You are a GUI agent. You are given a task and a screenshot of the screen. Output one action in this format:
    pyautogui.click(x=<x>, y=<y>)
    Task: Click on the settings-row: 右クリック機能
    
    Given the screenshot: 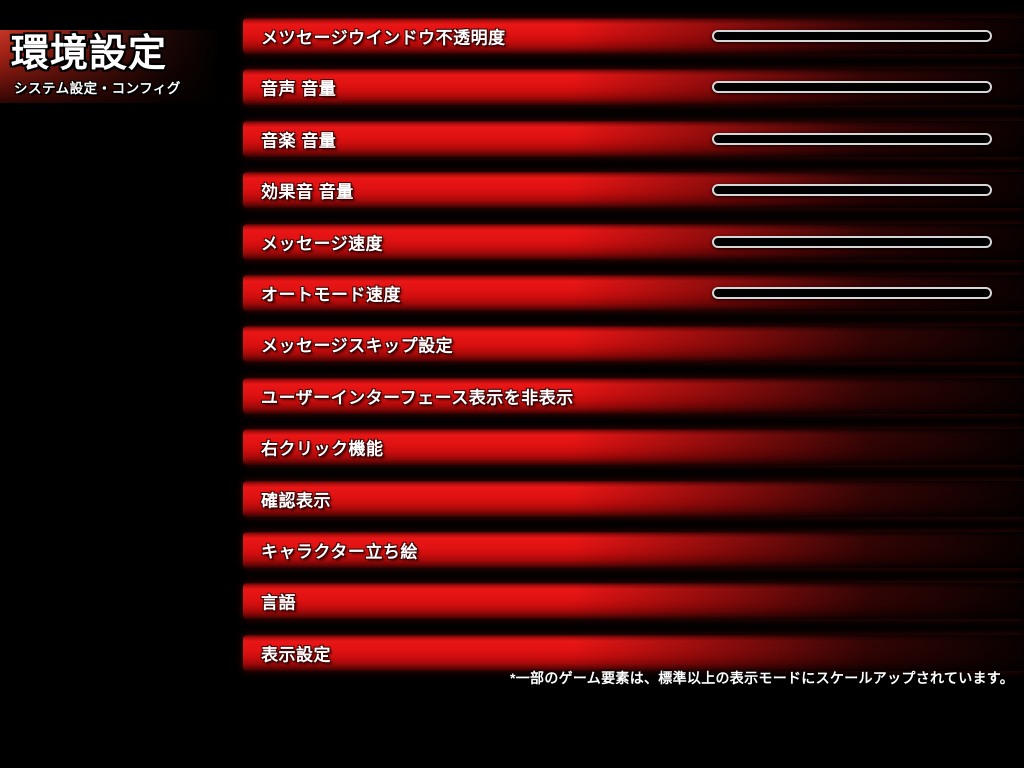 What is the action you would take?
    pyautogui.click(x=633, y=447)
    